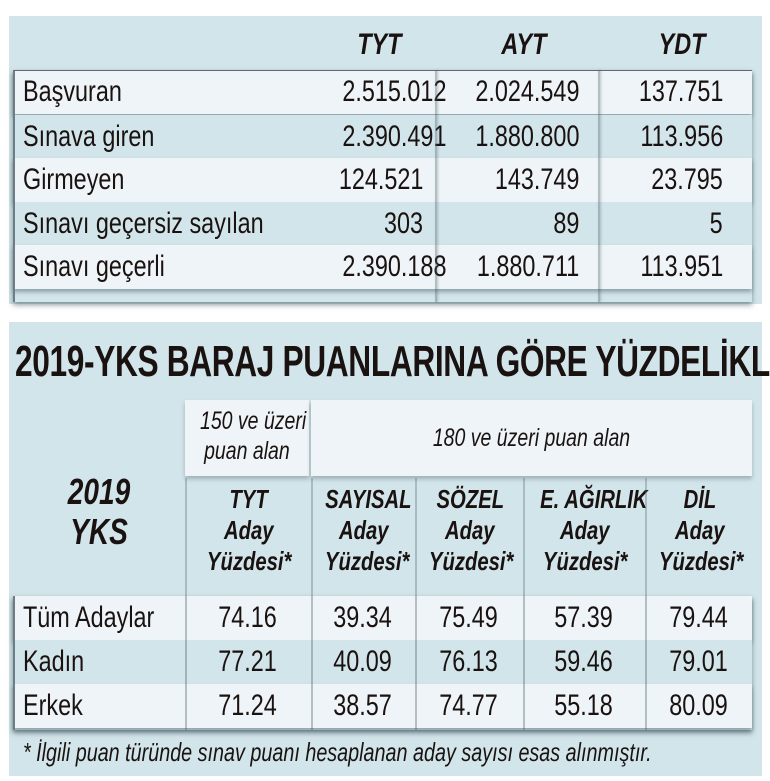  Describe the element at coordinates (54, 661) in the screenshot. I see `row-label: Kadın` at that location.